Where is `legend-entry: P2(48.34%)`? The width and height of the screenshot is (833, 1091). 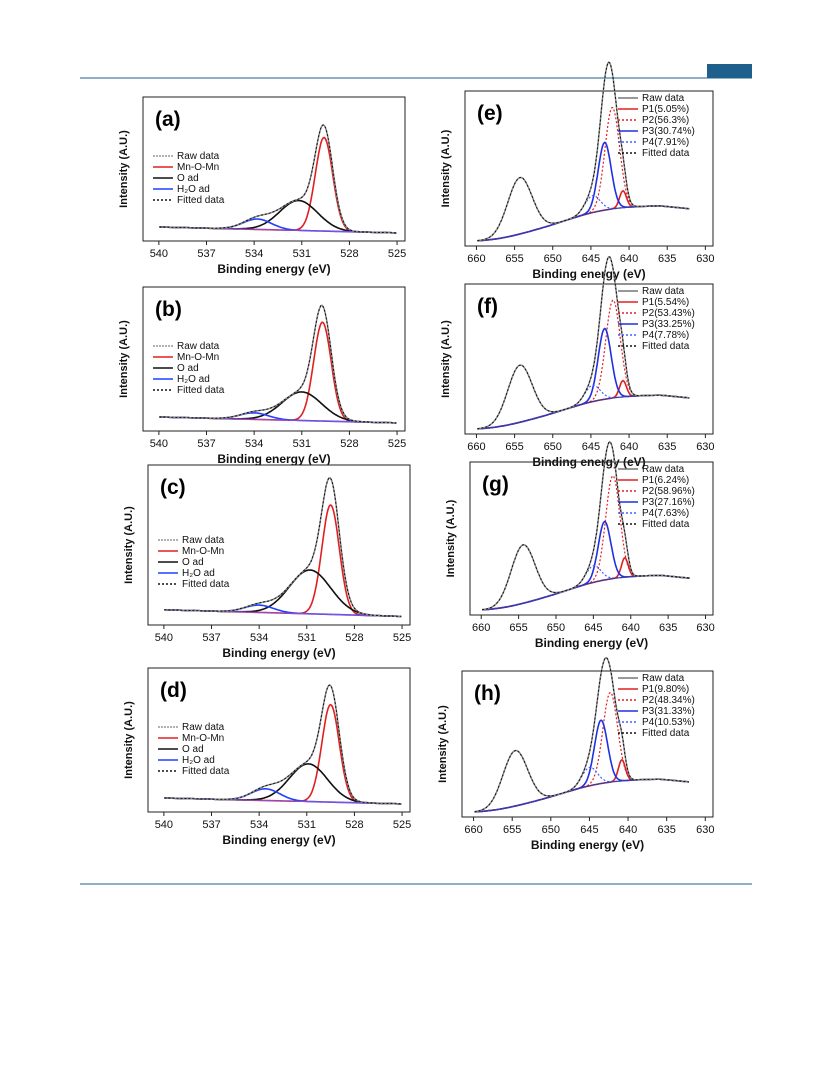
legend-entry: P2(48.34%) is located at coordinates (668, 700).